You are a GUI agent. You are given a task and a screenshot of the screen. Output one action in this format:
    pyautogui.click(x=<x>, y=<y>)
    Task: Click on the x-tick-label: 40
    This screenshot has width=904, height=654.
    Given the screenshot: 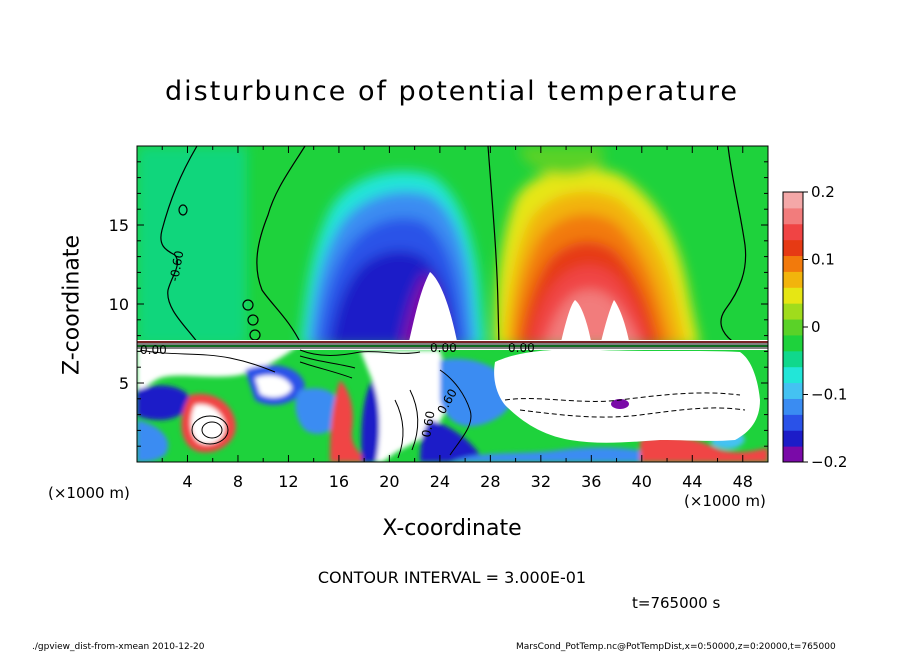 What is the action you would take?
    pyautogui.click(x=642, y=481)
    